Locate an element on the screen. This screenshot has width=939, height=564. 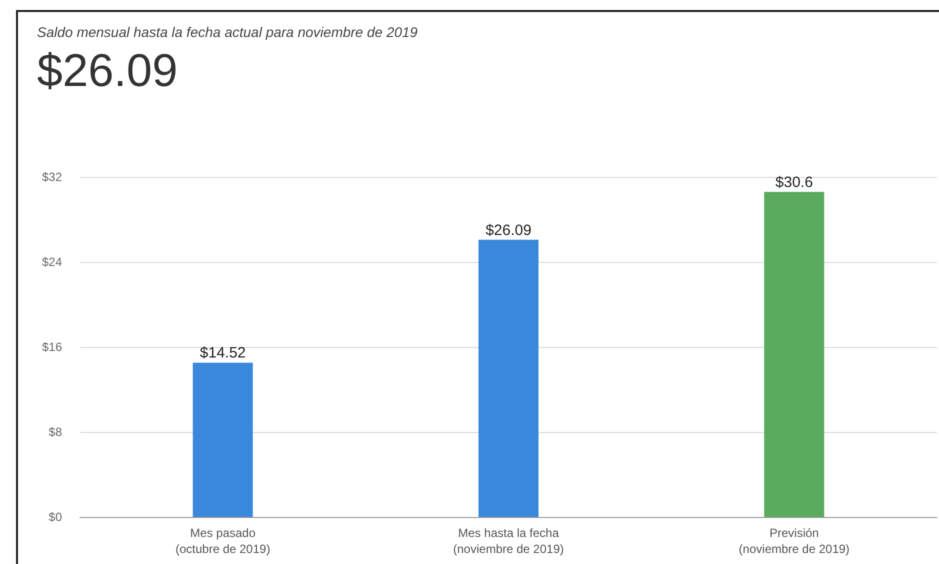
chart-title: Saldo mensual hasta la fecha actual para noviembre de 2019 is located at coordinates (227, 32).